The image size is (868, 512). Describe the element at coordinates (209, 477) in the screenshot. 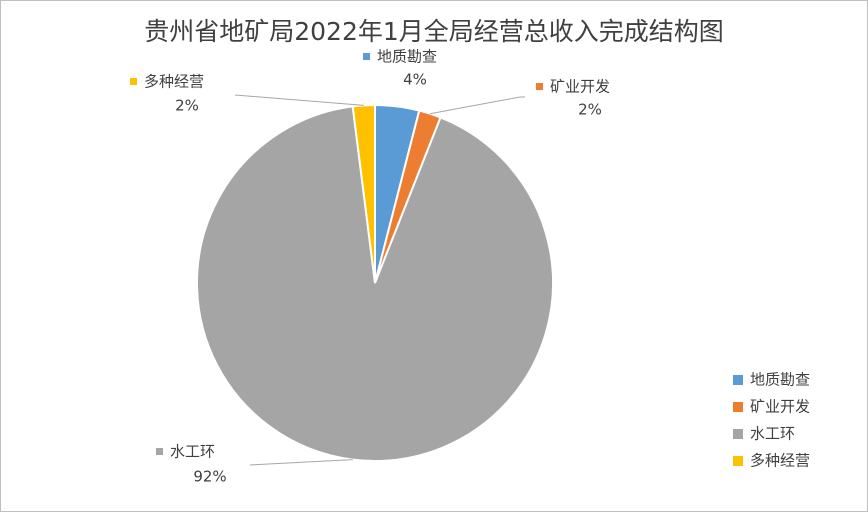

I see `data-label: 92%` at that location.